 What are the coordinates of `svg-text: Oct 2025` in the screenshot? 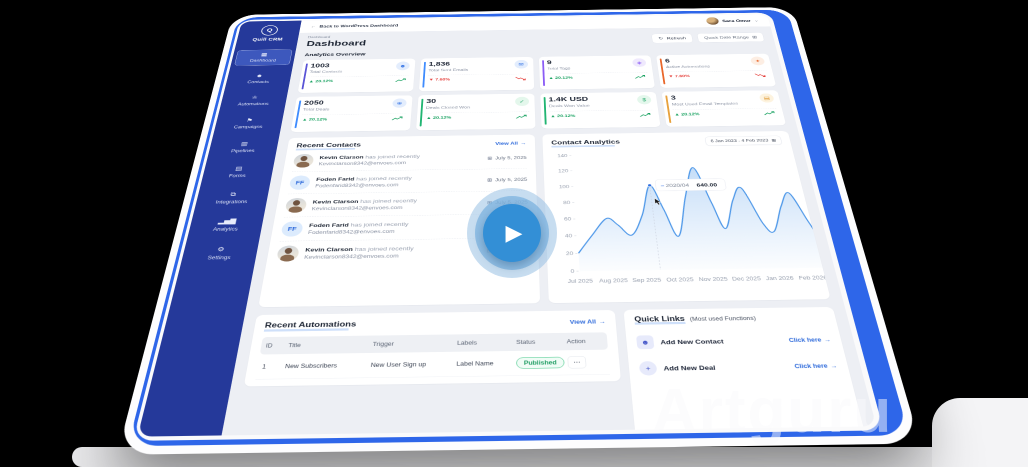 It's located at (680, 280).